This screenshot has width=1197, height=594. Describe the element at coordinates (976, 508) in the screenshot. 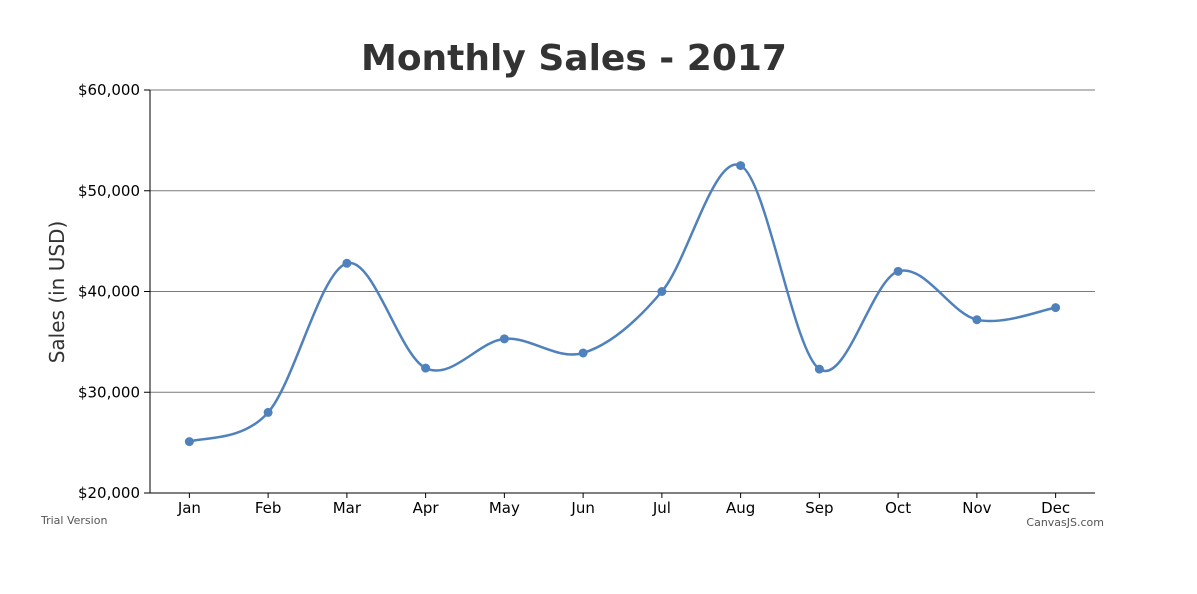

I see `x-tick-label: Nov` at that location.